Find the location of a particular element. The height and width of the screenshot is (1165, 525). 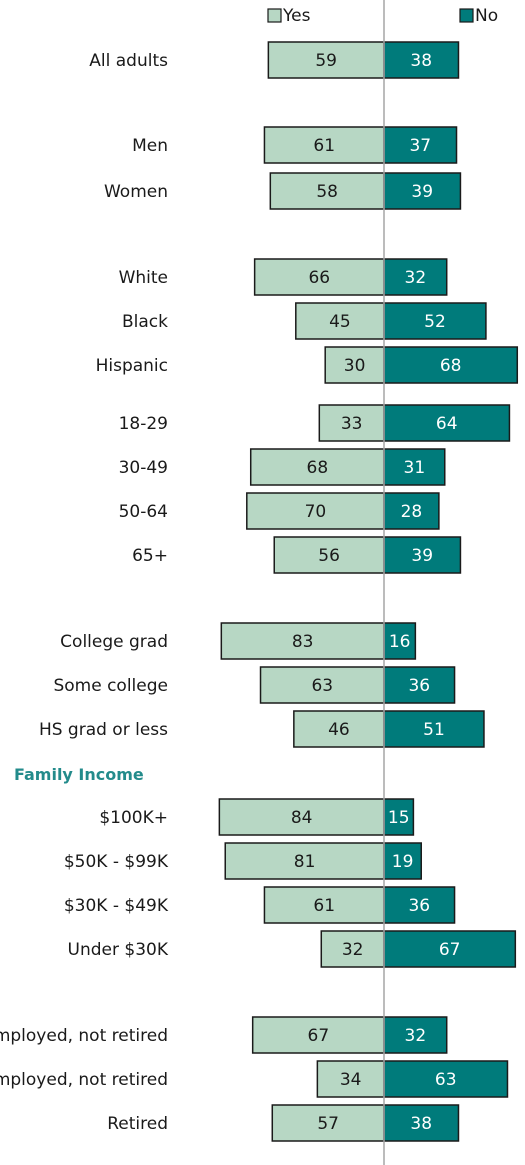

row-label: Black is located at coordinates (145, 322).